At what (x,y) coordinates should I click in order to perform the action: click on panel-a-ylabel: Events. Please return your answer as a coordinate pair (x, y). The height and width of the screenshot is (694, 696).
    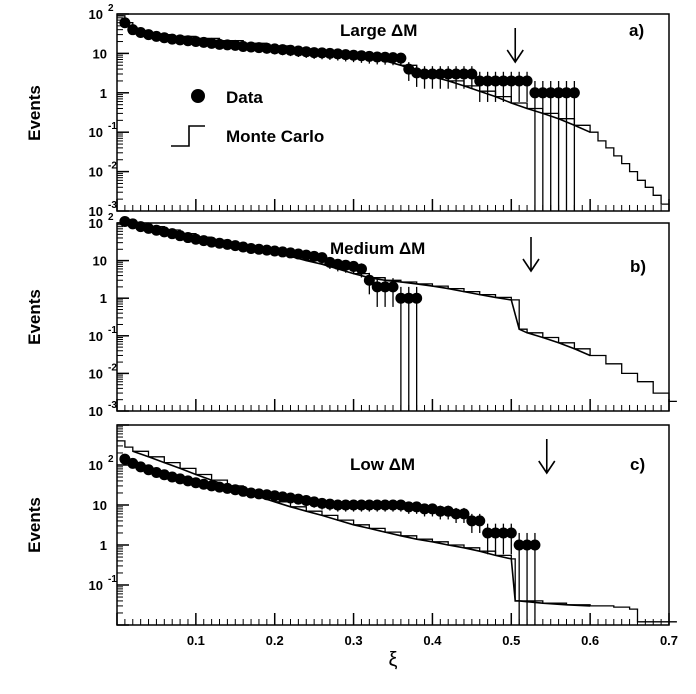
    Looking at the image, I should click on (34, 113).